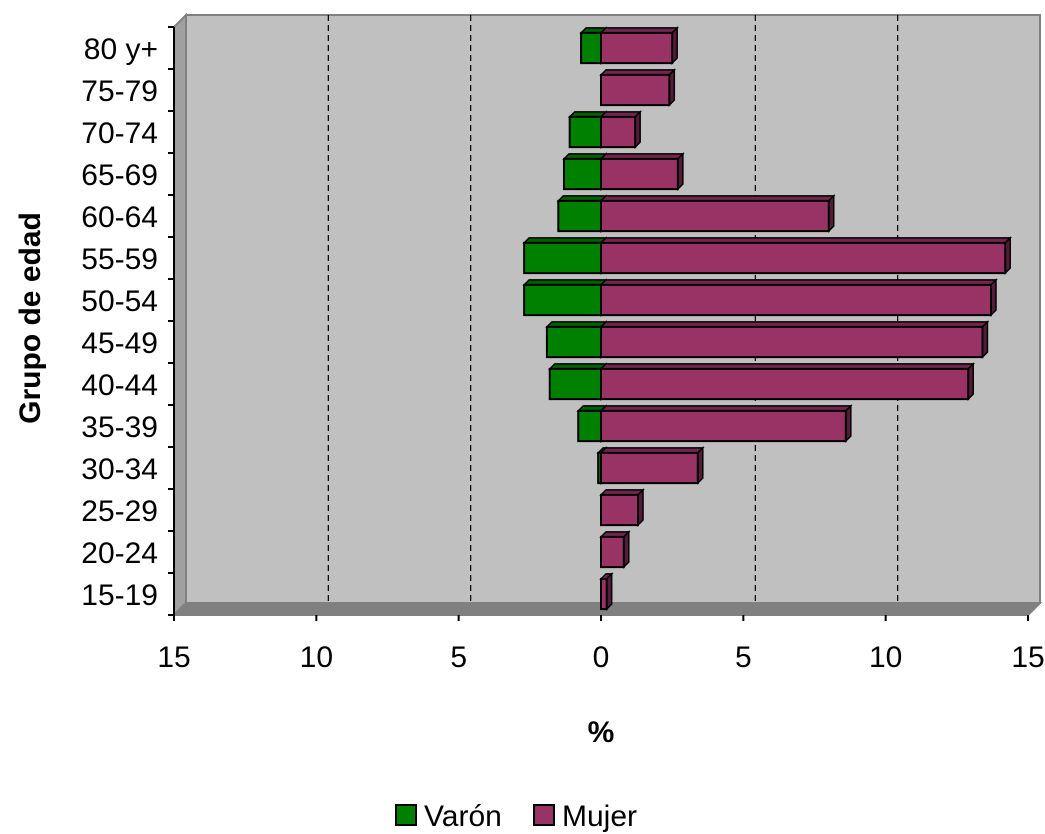 The width and height of the screenshot is (1045, 834). Describe the element at coordinates (601, 732) in the screenshot. I see `x-axis-title: %` at that location.